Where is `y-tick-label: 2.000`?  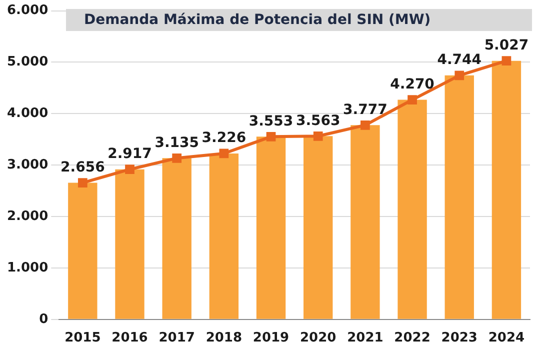 y-tick-label: 2.000 is located at coordinates (27, 216).